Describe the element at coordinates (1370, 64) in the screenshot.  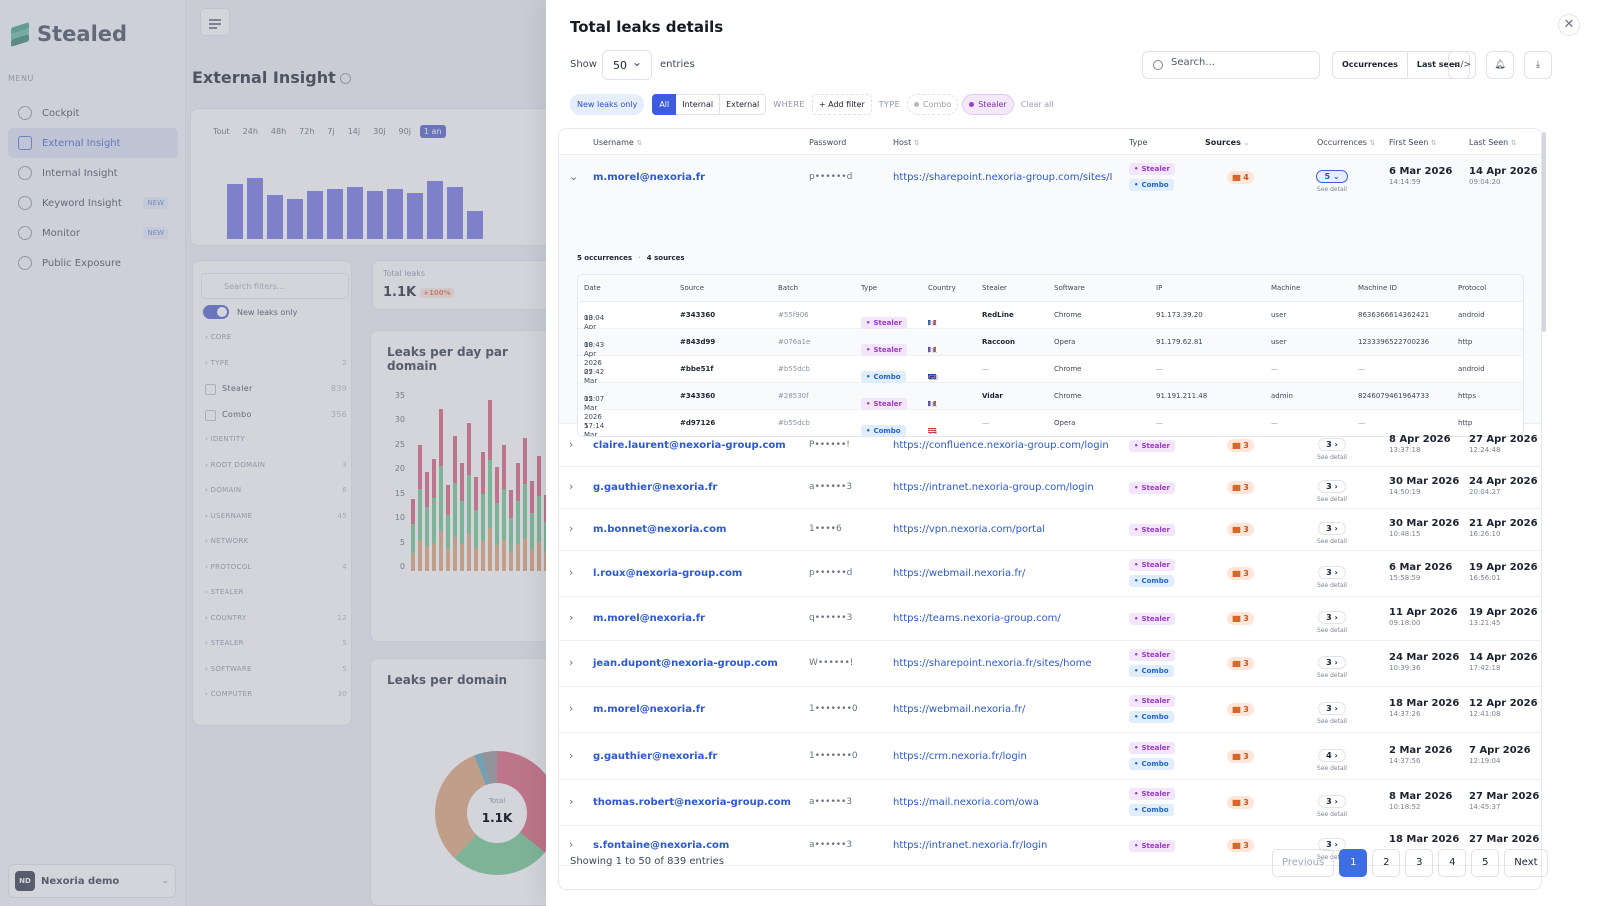
I see `sort-occurrences-button: Occurrences` at that location.